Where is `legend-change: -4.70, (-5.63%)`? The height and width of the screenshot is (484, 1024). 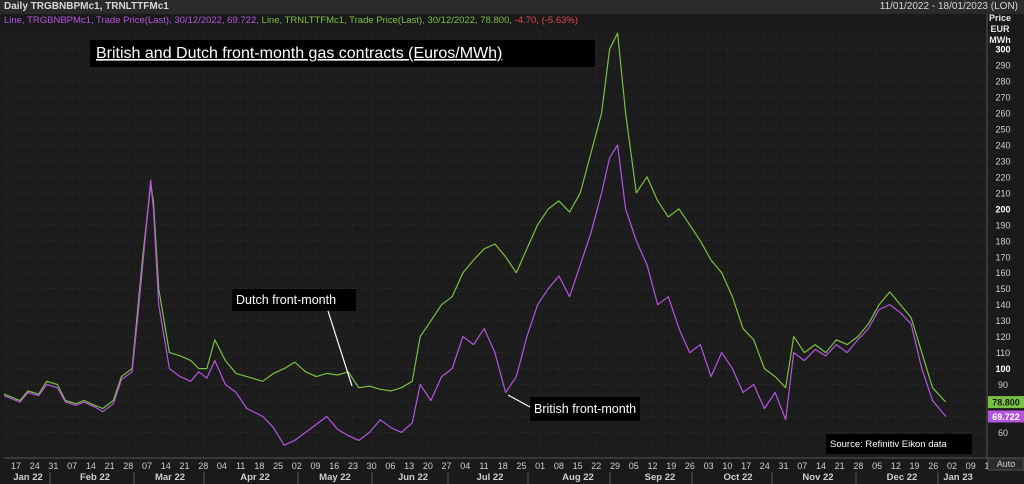
legend-change: -4.70, (-5.63%) is located at coordinates (546, 20).